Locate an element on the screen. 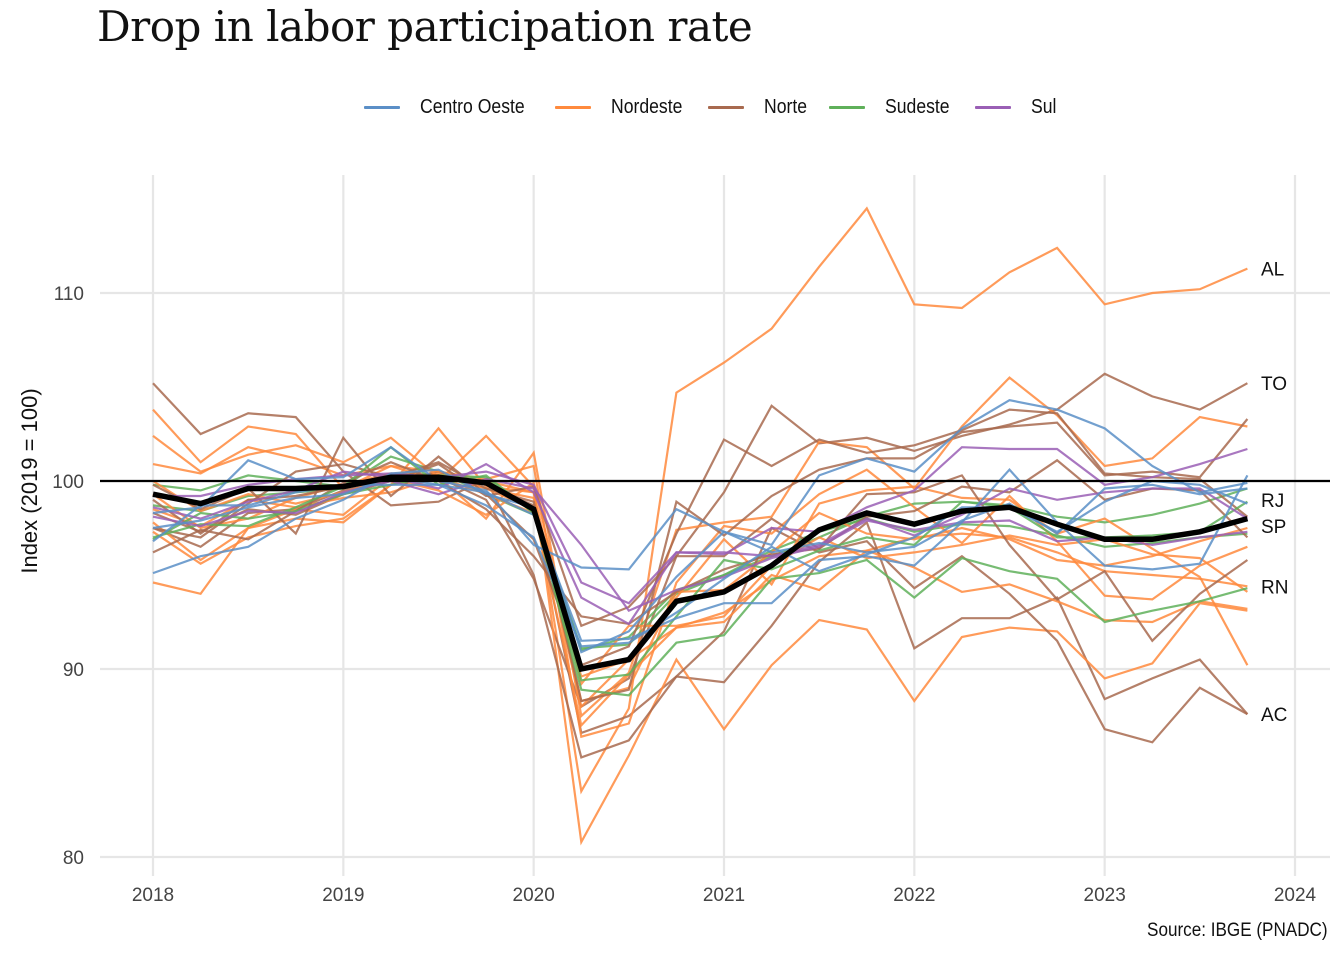  end-label-sp: SP is located at coordinates (1273, 527).